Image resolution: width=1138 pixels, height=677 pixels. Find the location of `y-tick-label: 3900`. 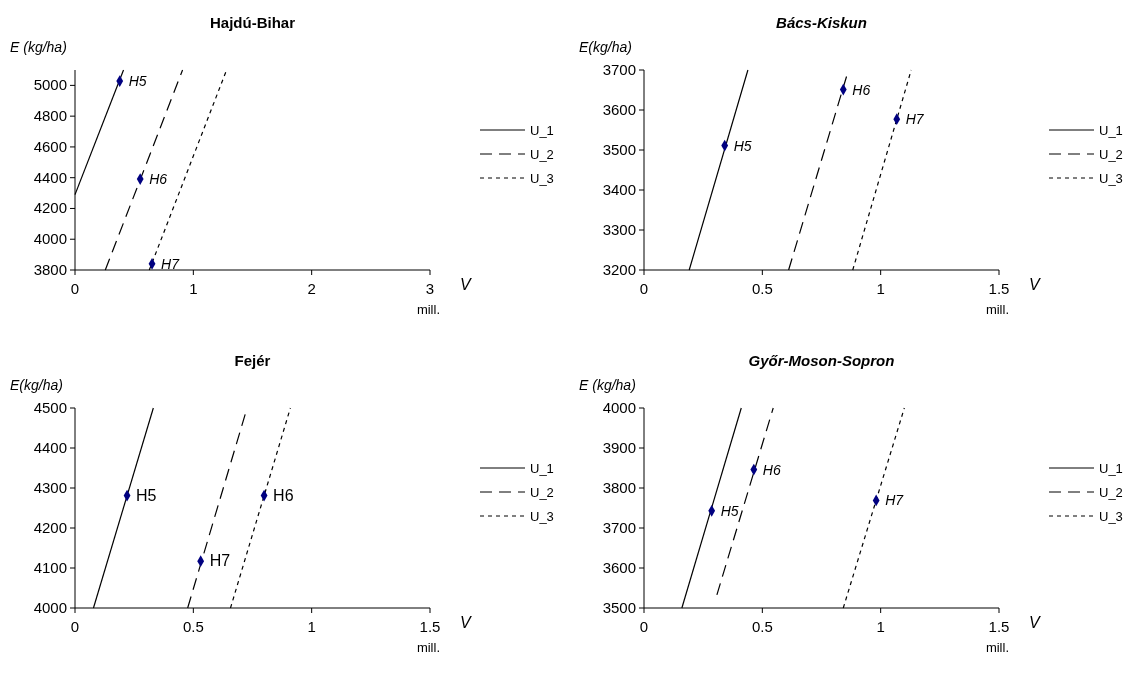

y-tick-label: 3900 is located at coordinates (619, 447).